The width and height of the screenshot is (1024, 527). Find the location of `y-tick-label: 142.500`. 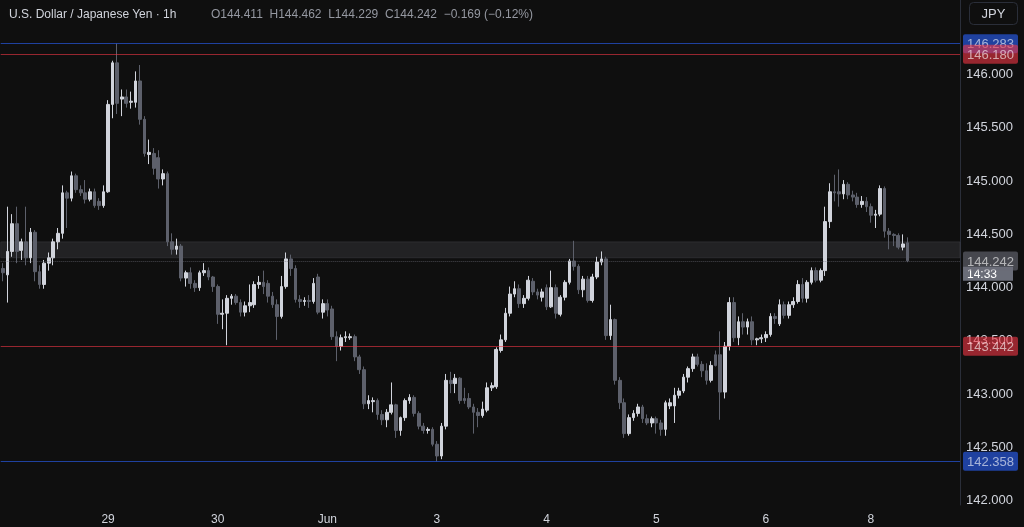

y-tick-label: 142.500 is located at coordinates (989, 446).